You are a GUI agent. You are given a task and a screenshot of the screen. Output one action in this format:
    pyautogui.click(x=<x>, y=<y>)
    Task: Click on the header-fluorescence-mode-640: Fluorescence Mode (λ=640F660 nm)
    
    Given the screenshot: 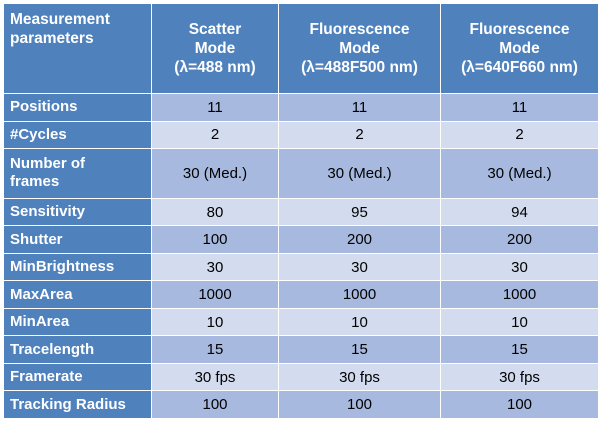 What is the action you would take?
    pyautogui.click(x=519, y=48)
    